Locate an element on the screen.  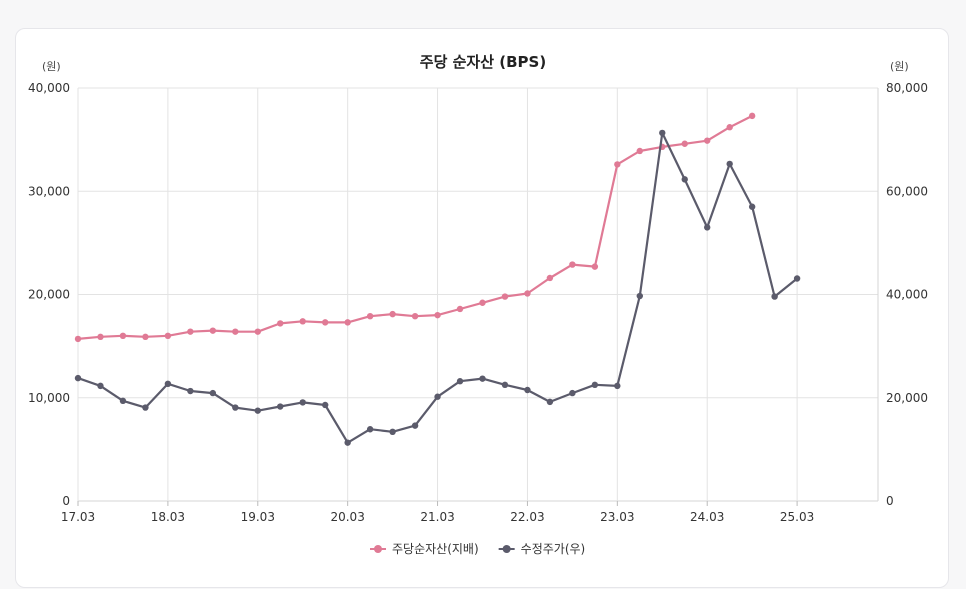
x-tick-label: 25.03 is located at coordinates (797, 517).